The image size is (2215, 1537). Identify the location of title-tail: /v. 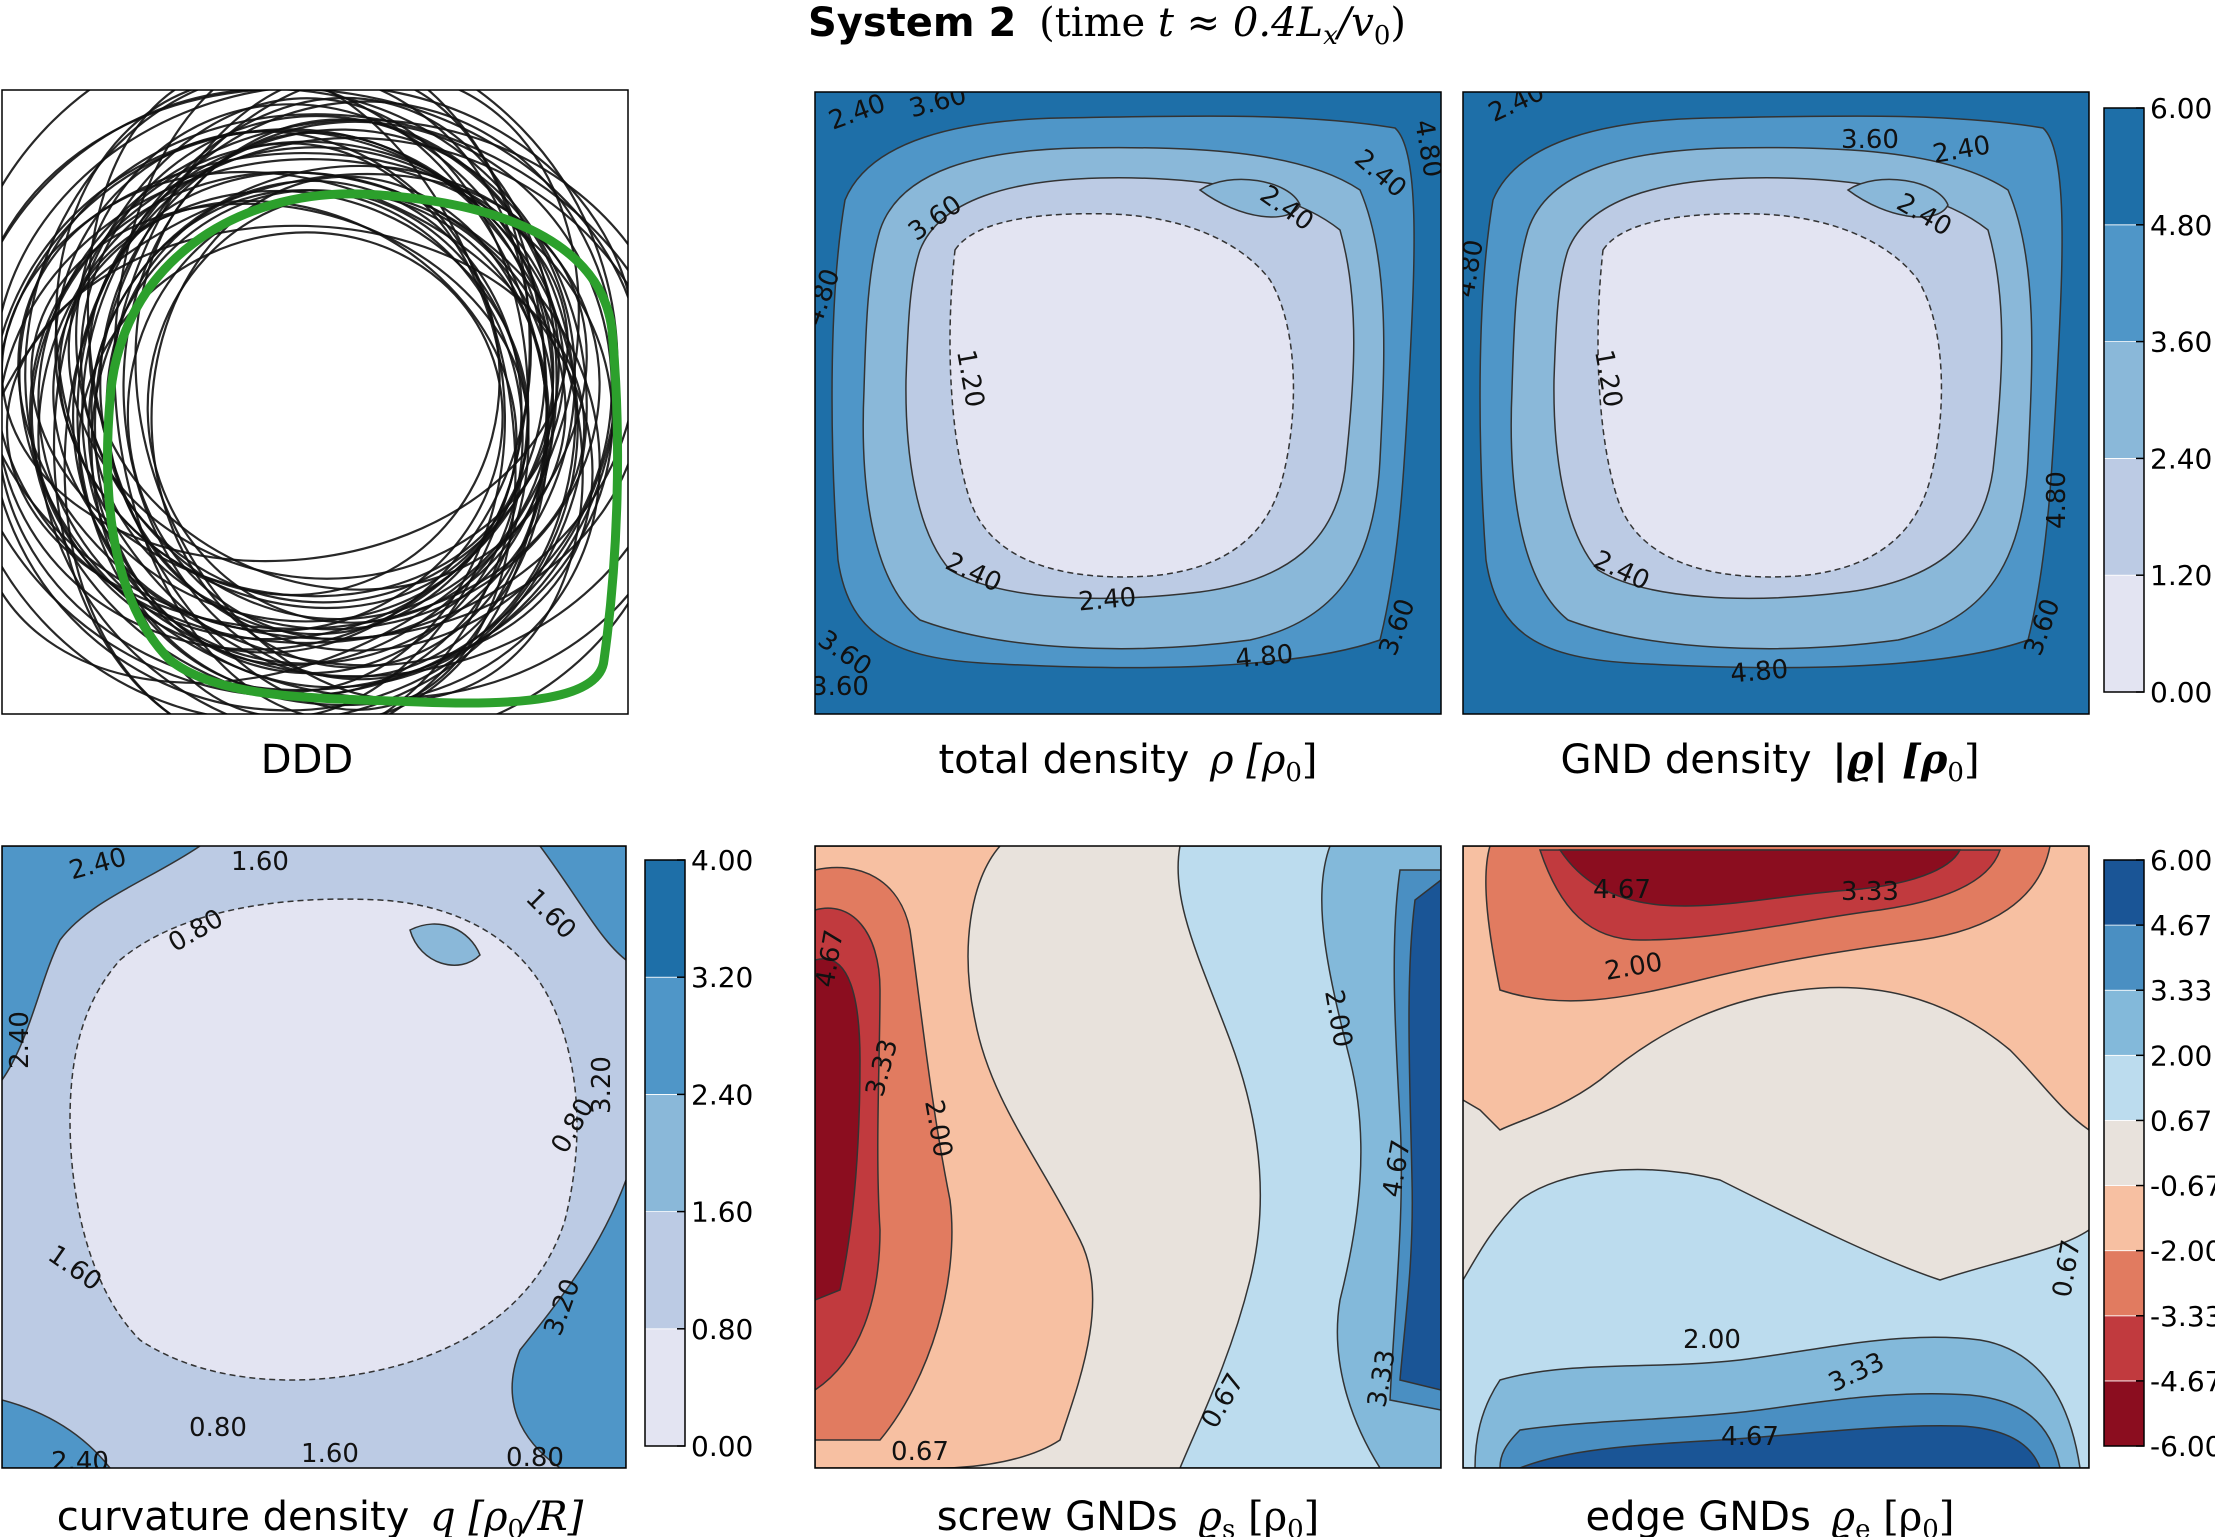
(1354, 23).